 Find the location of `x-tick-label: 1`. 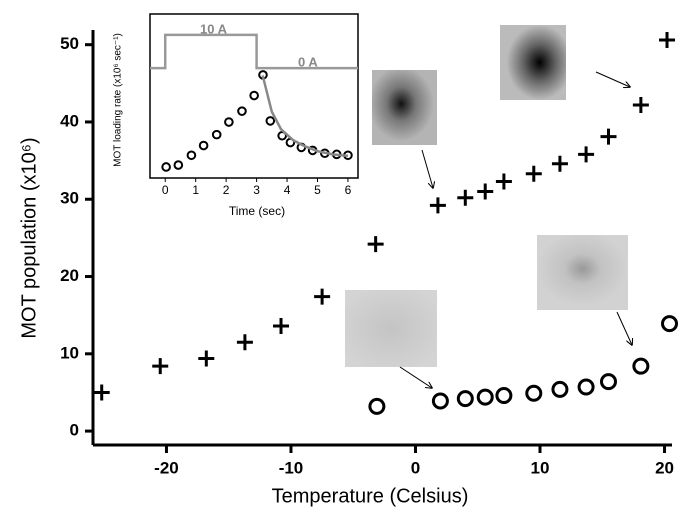

x-tick-label: 1 is located at coordinates (195, 190).